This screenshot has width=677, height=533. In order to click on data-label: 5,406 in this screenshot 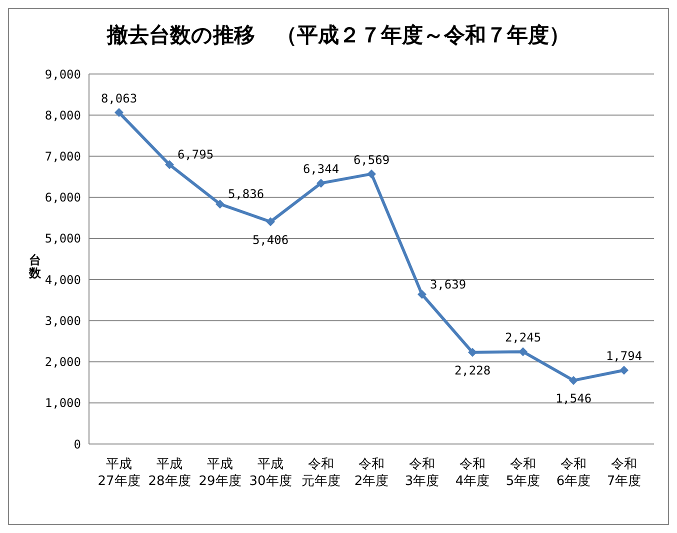, I will do `click(270, 239)`.